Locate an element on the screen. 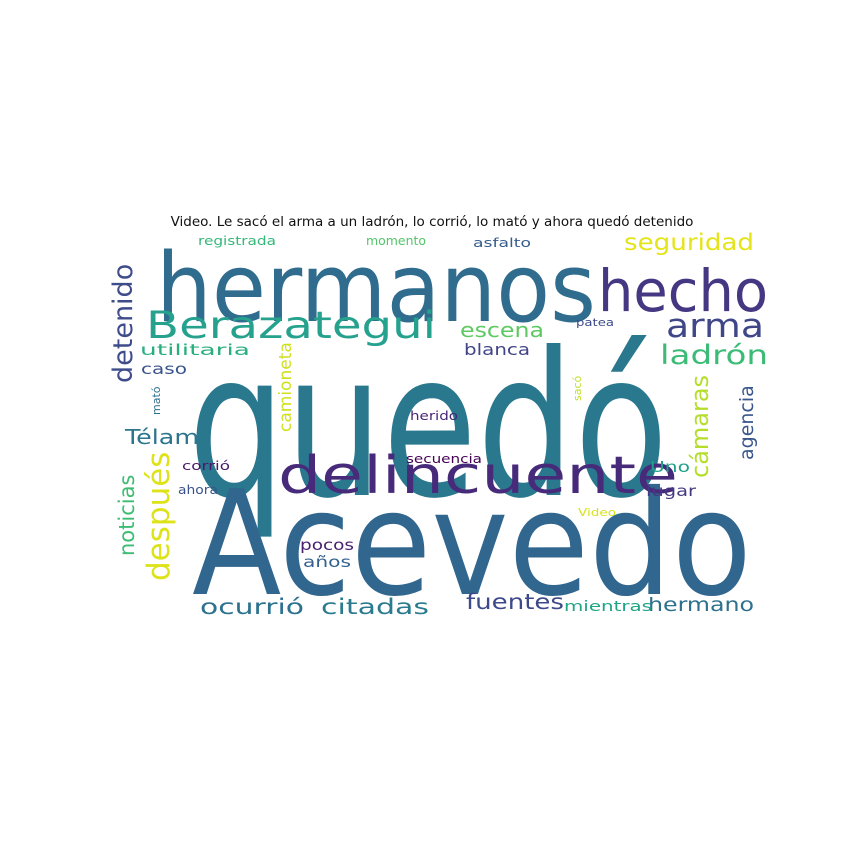 This screenshot has width=864, height=864. word-registrada: registrada is located at coordinates (237, 241).